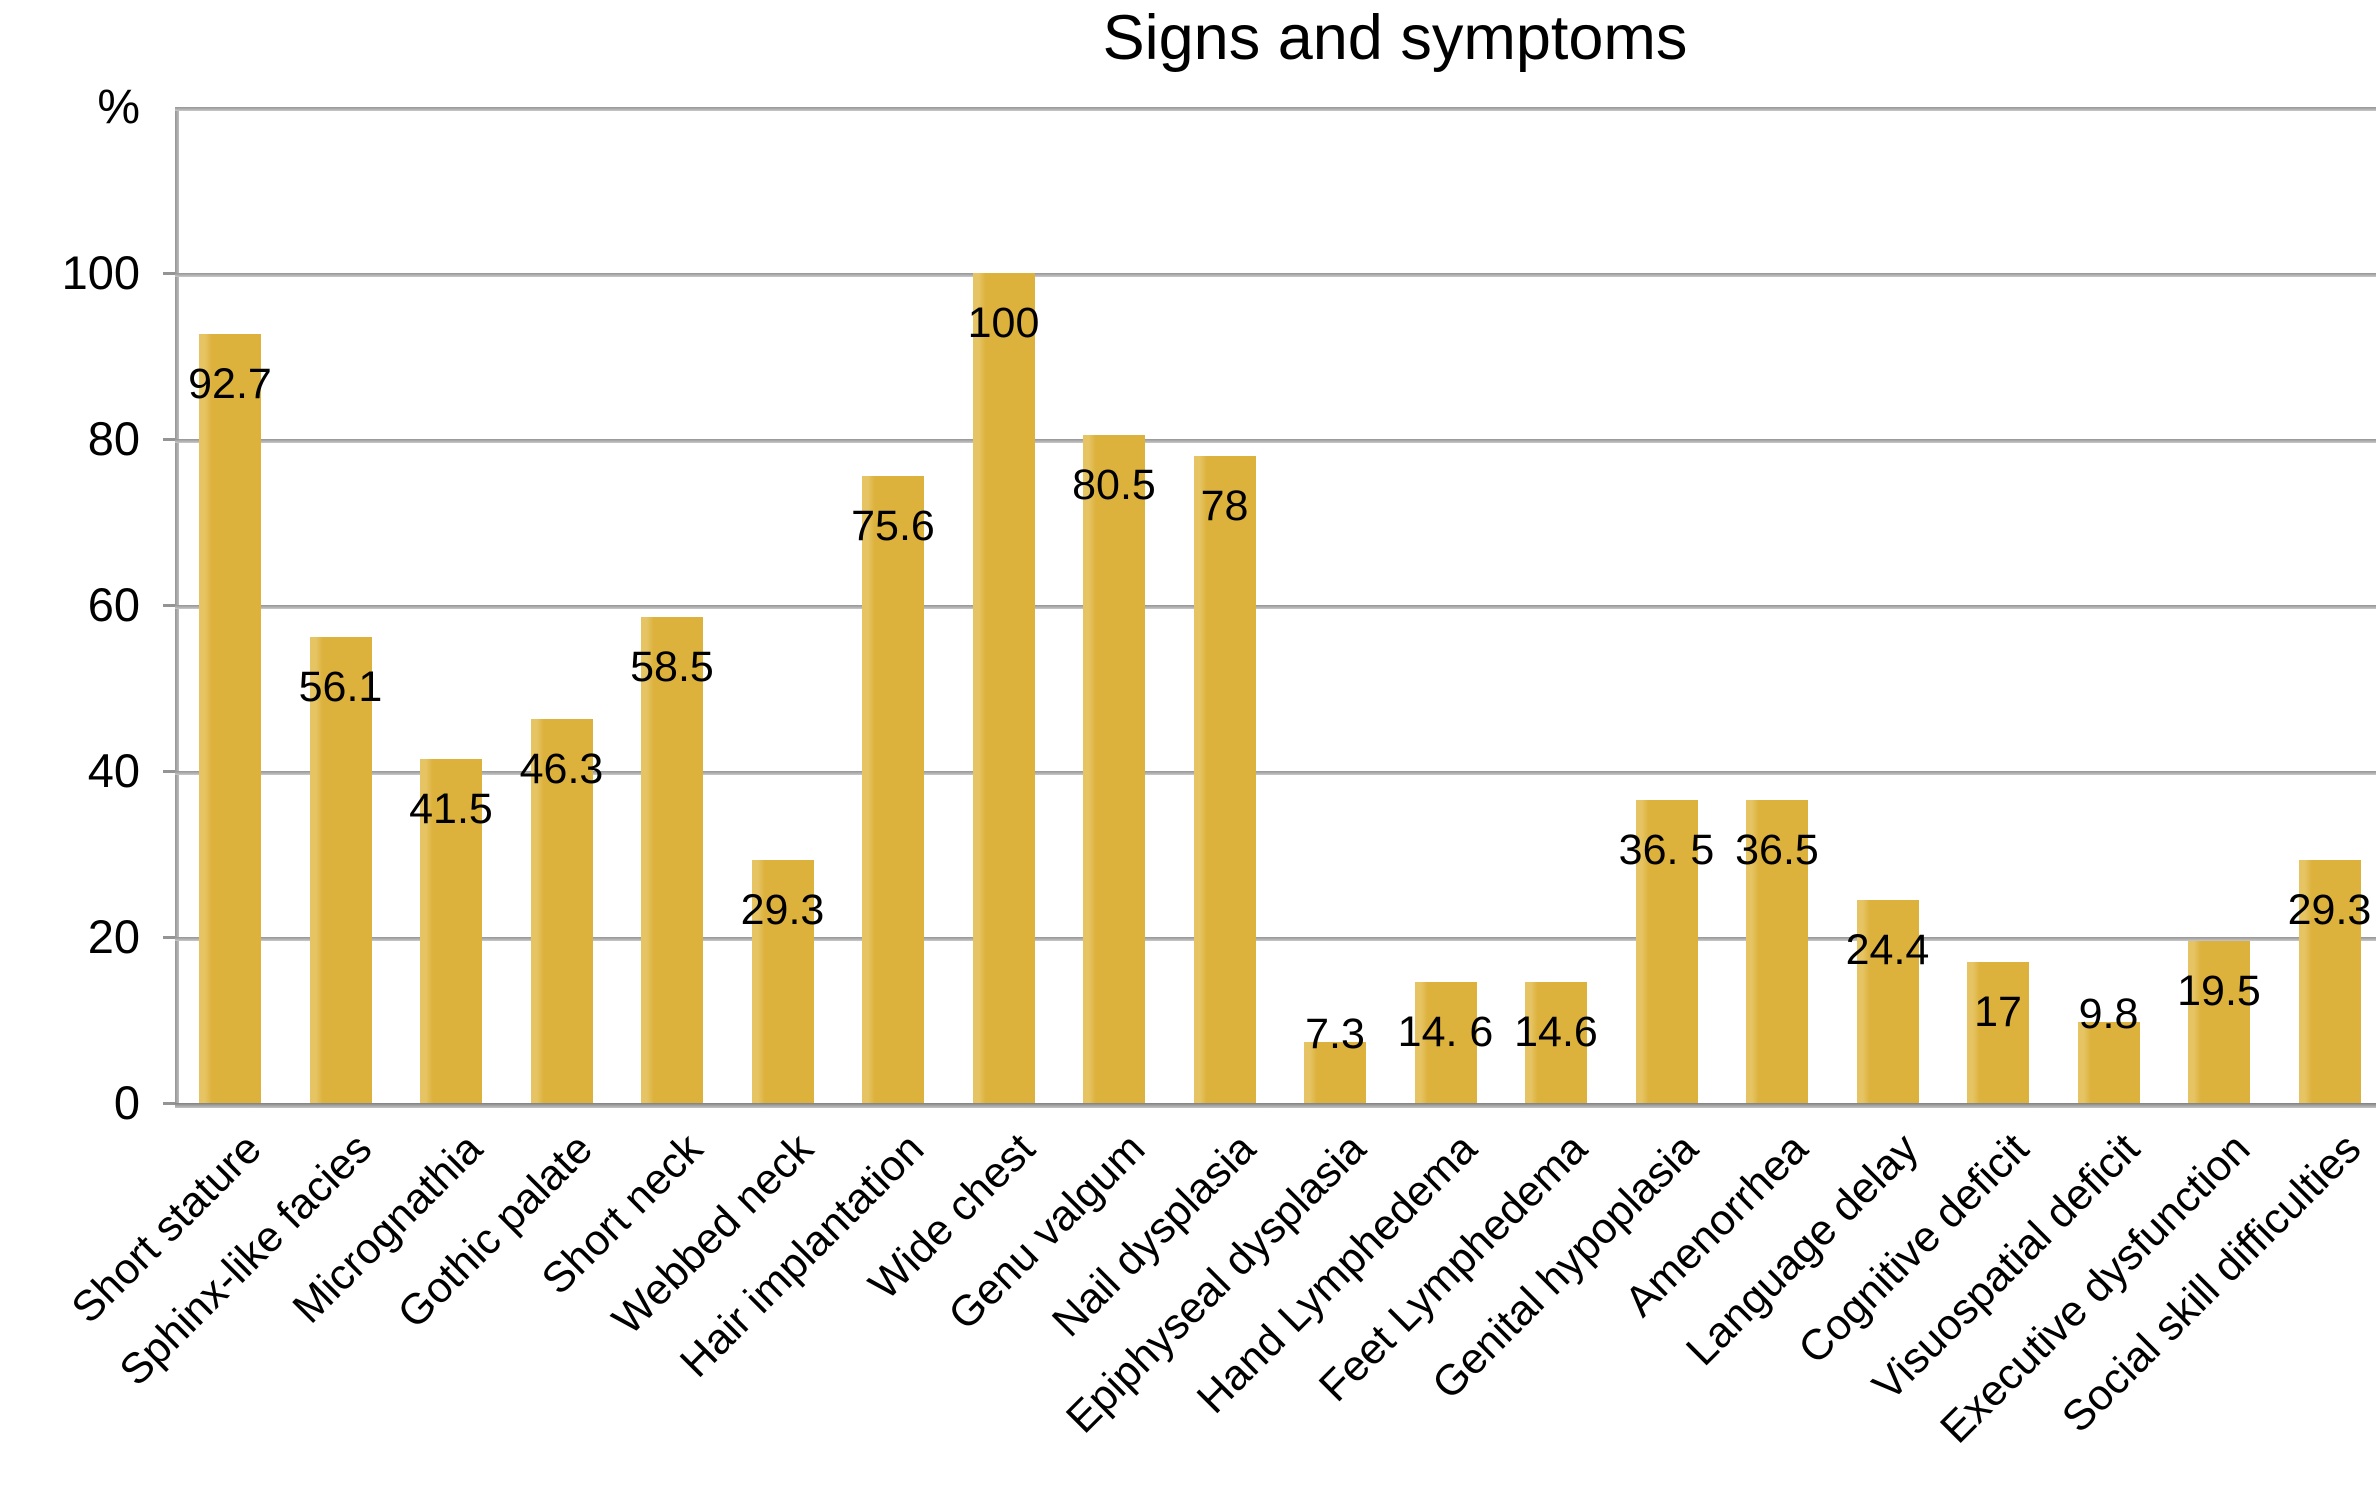 The width and height of the screenshot is (2376, 1500). What do you see at coordinates (2108, 1013) in the screenshot?
I see `bar-value-label-17: 9.8` at bounding box center [2108, 1013].